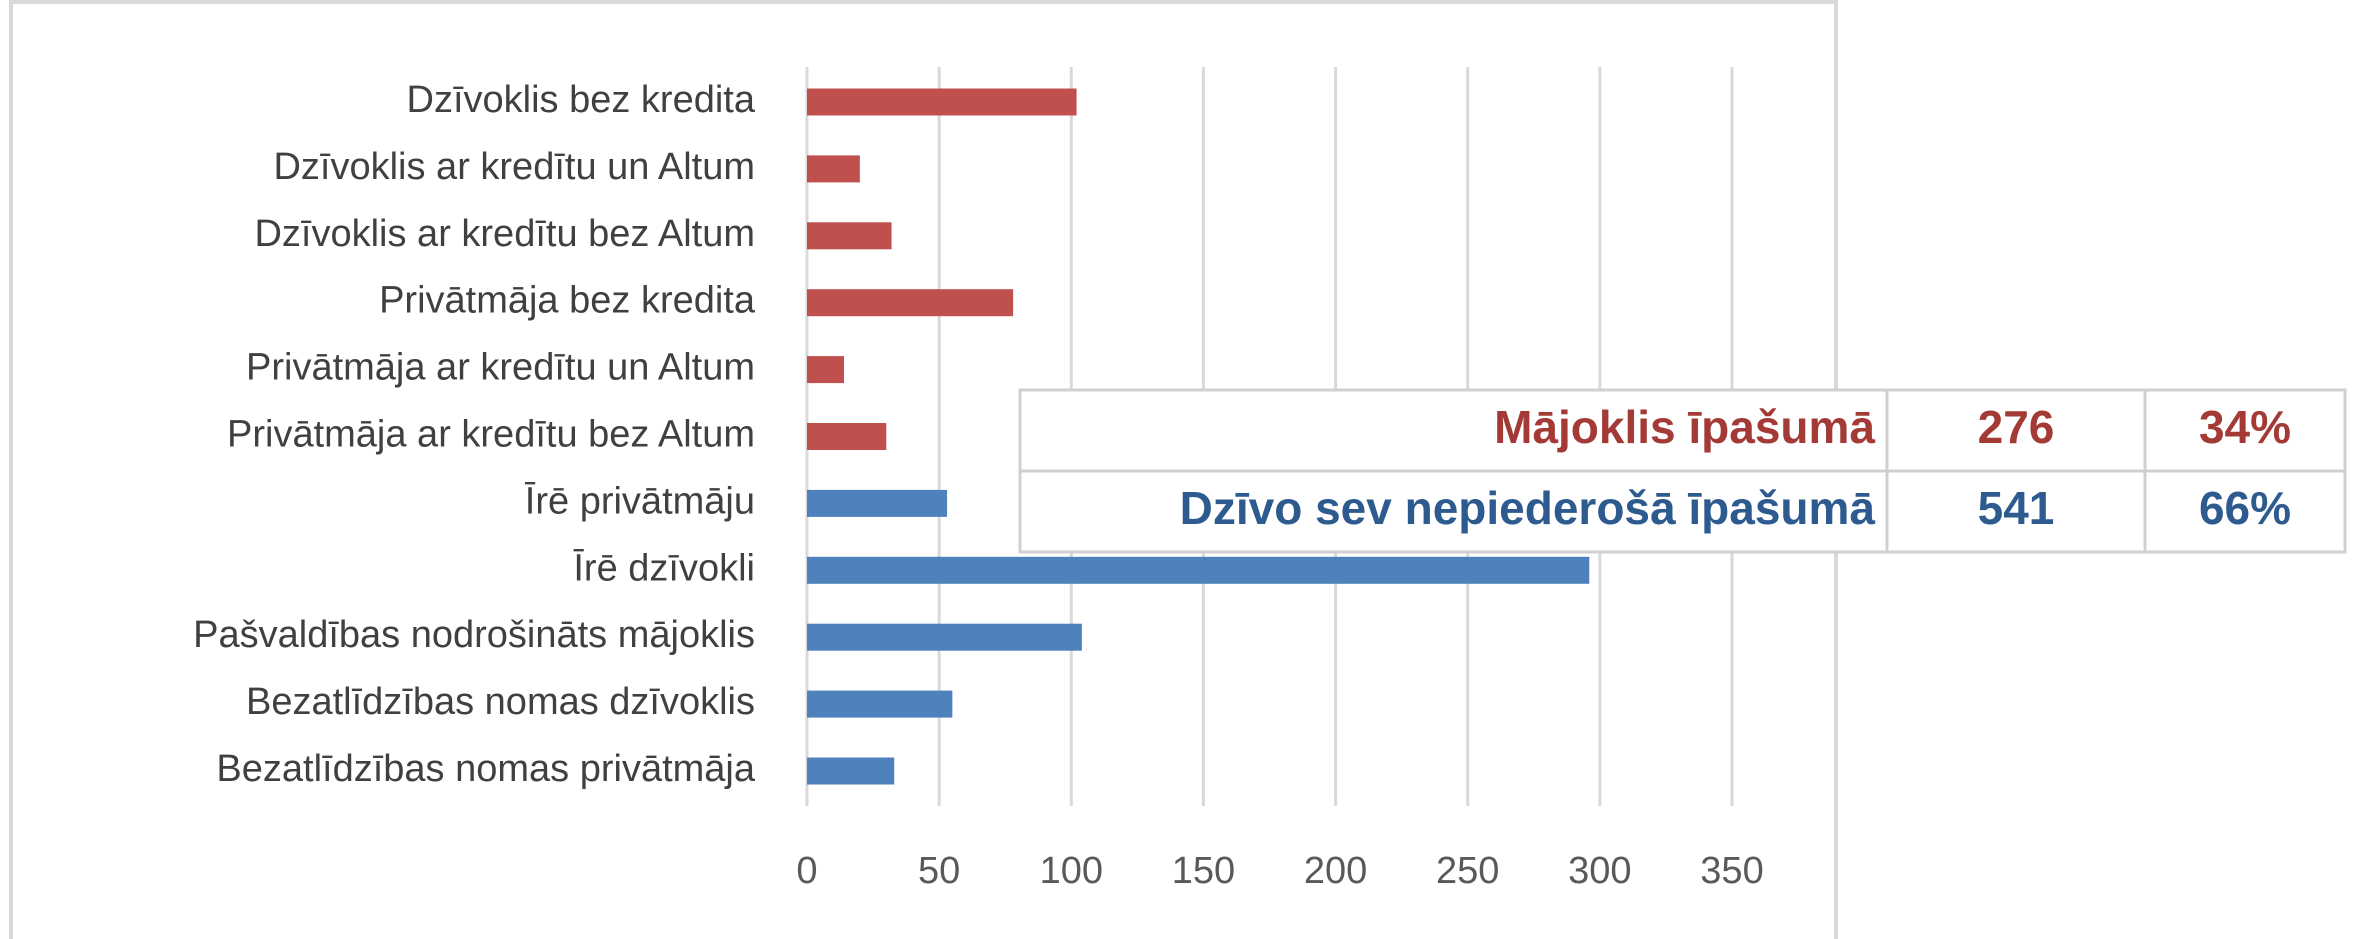 This screenshot has width=2354, height=939. I want to click on table-count: 541, so click(2016, 508).